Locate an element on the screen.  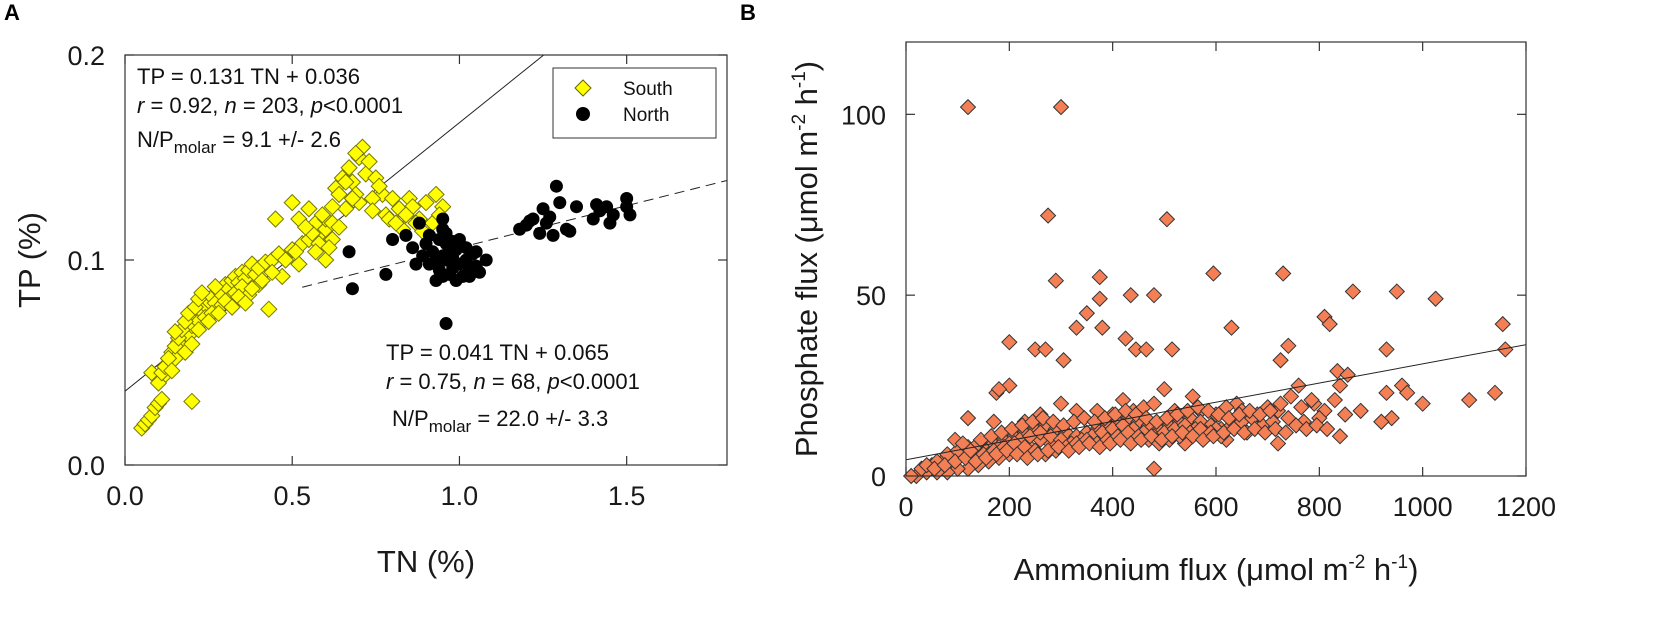
legend-box is located at coordinates (634, 103).